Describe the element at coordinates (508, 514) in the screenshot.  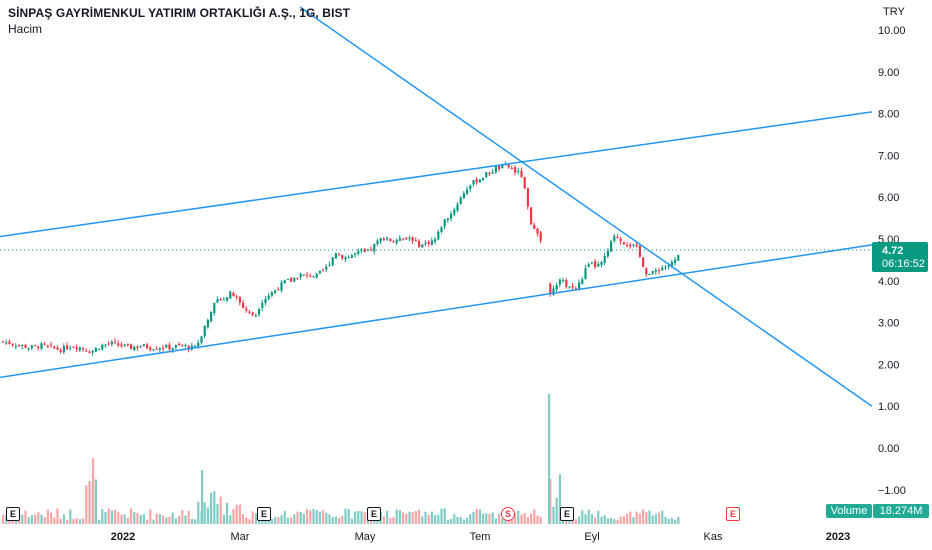
I see `split-event-icon: S` at that location.